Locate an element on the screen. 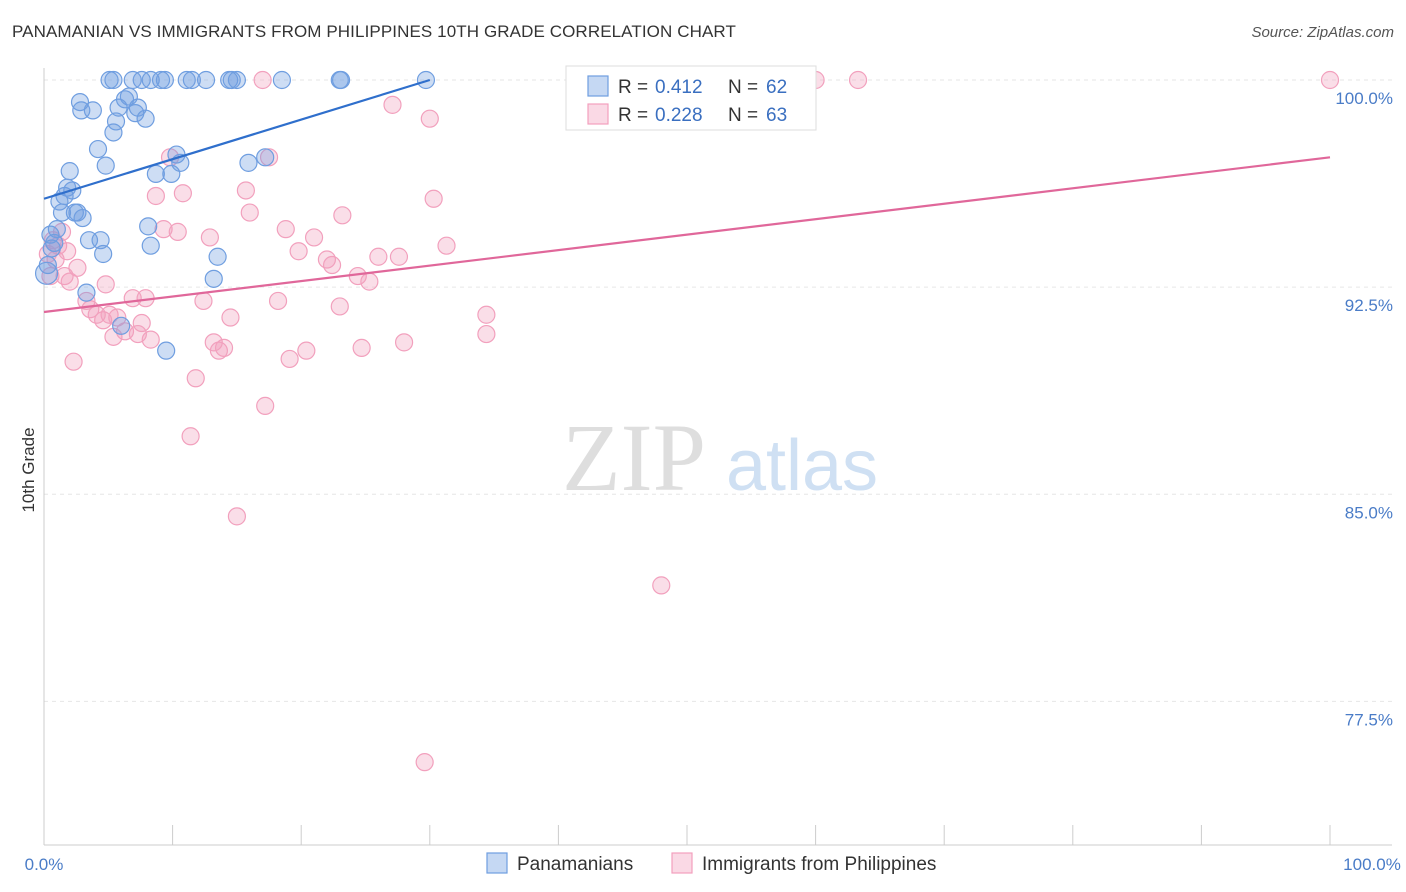 This screenshot has width=1406, height=892. y-tick-label-3: 77.5% is located at coordinates (1369, 719).